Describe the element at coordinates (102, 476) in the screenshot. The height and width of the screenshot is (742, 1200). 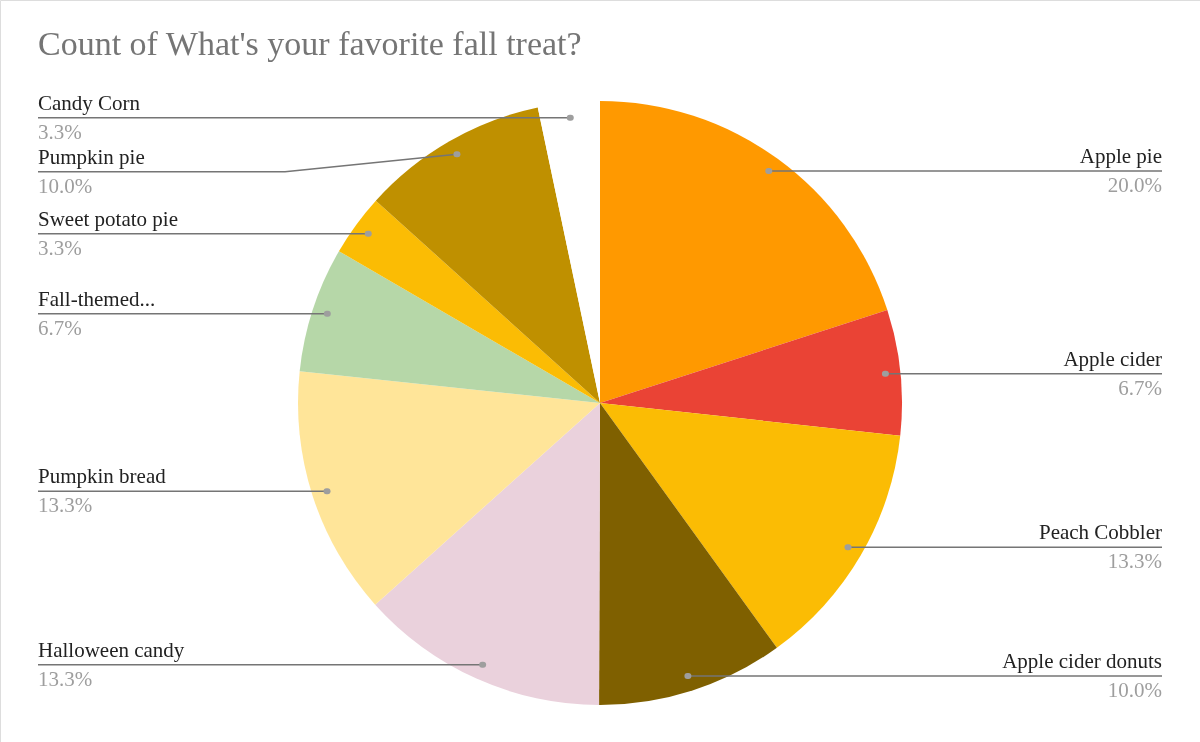
I see `slice-label: Pumpkin bread` at that location.